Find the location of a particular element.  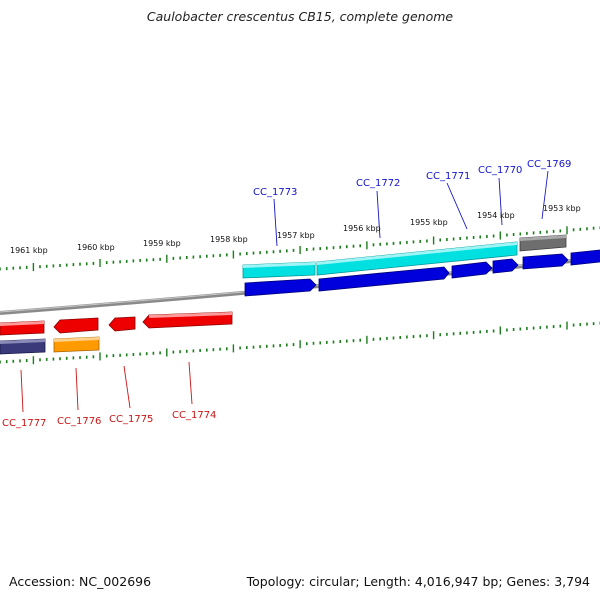

forward-strand-genes is located at coordinates (421, 265).